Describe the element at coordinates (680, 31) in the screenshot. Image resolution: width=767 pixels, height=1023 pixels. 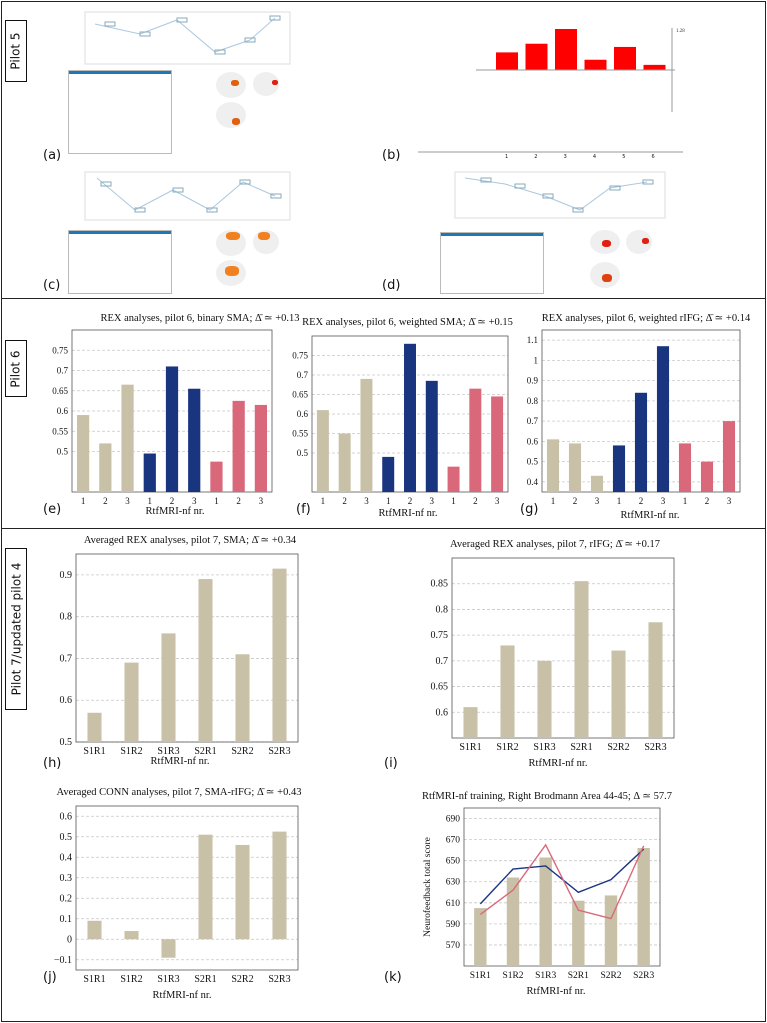
I see `ytick-label: 1.28` at that location.